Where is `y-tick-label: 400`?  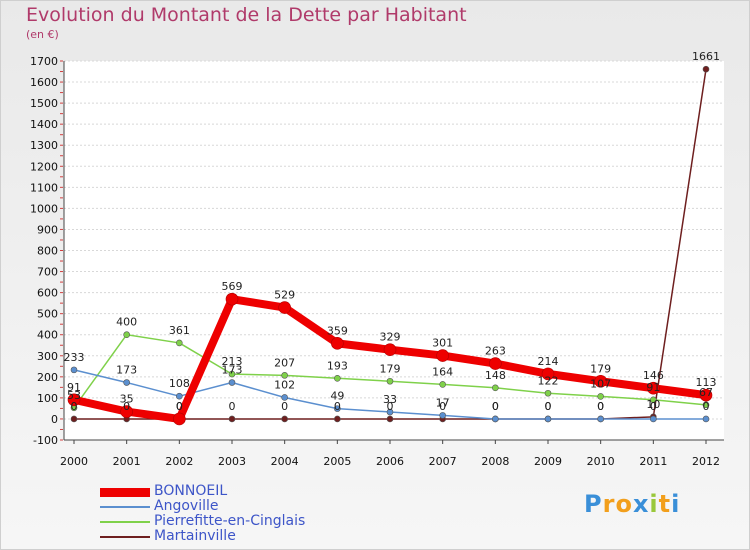 y-tick-label: 400 is located at coordinates (47, 335).